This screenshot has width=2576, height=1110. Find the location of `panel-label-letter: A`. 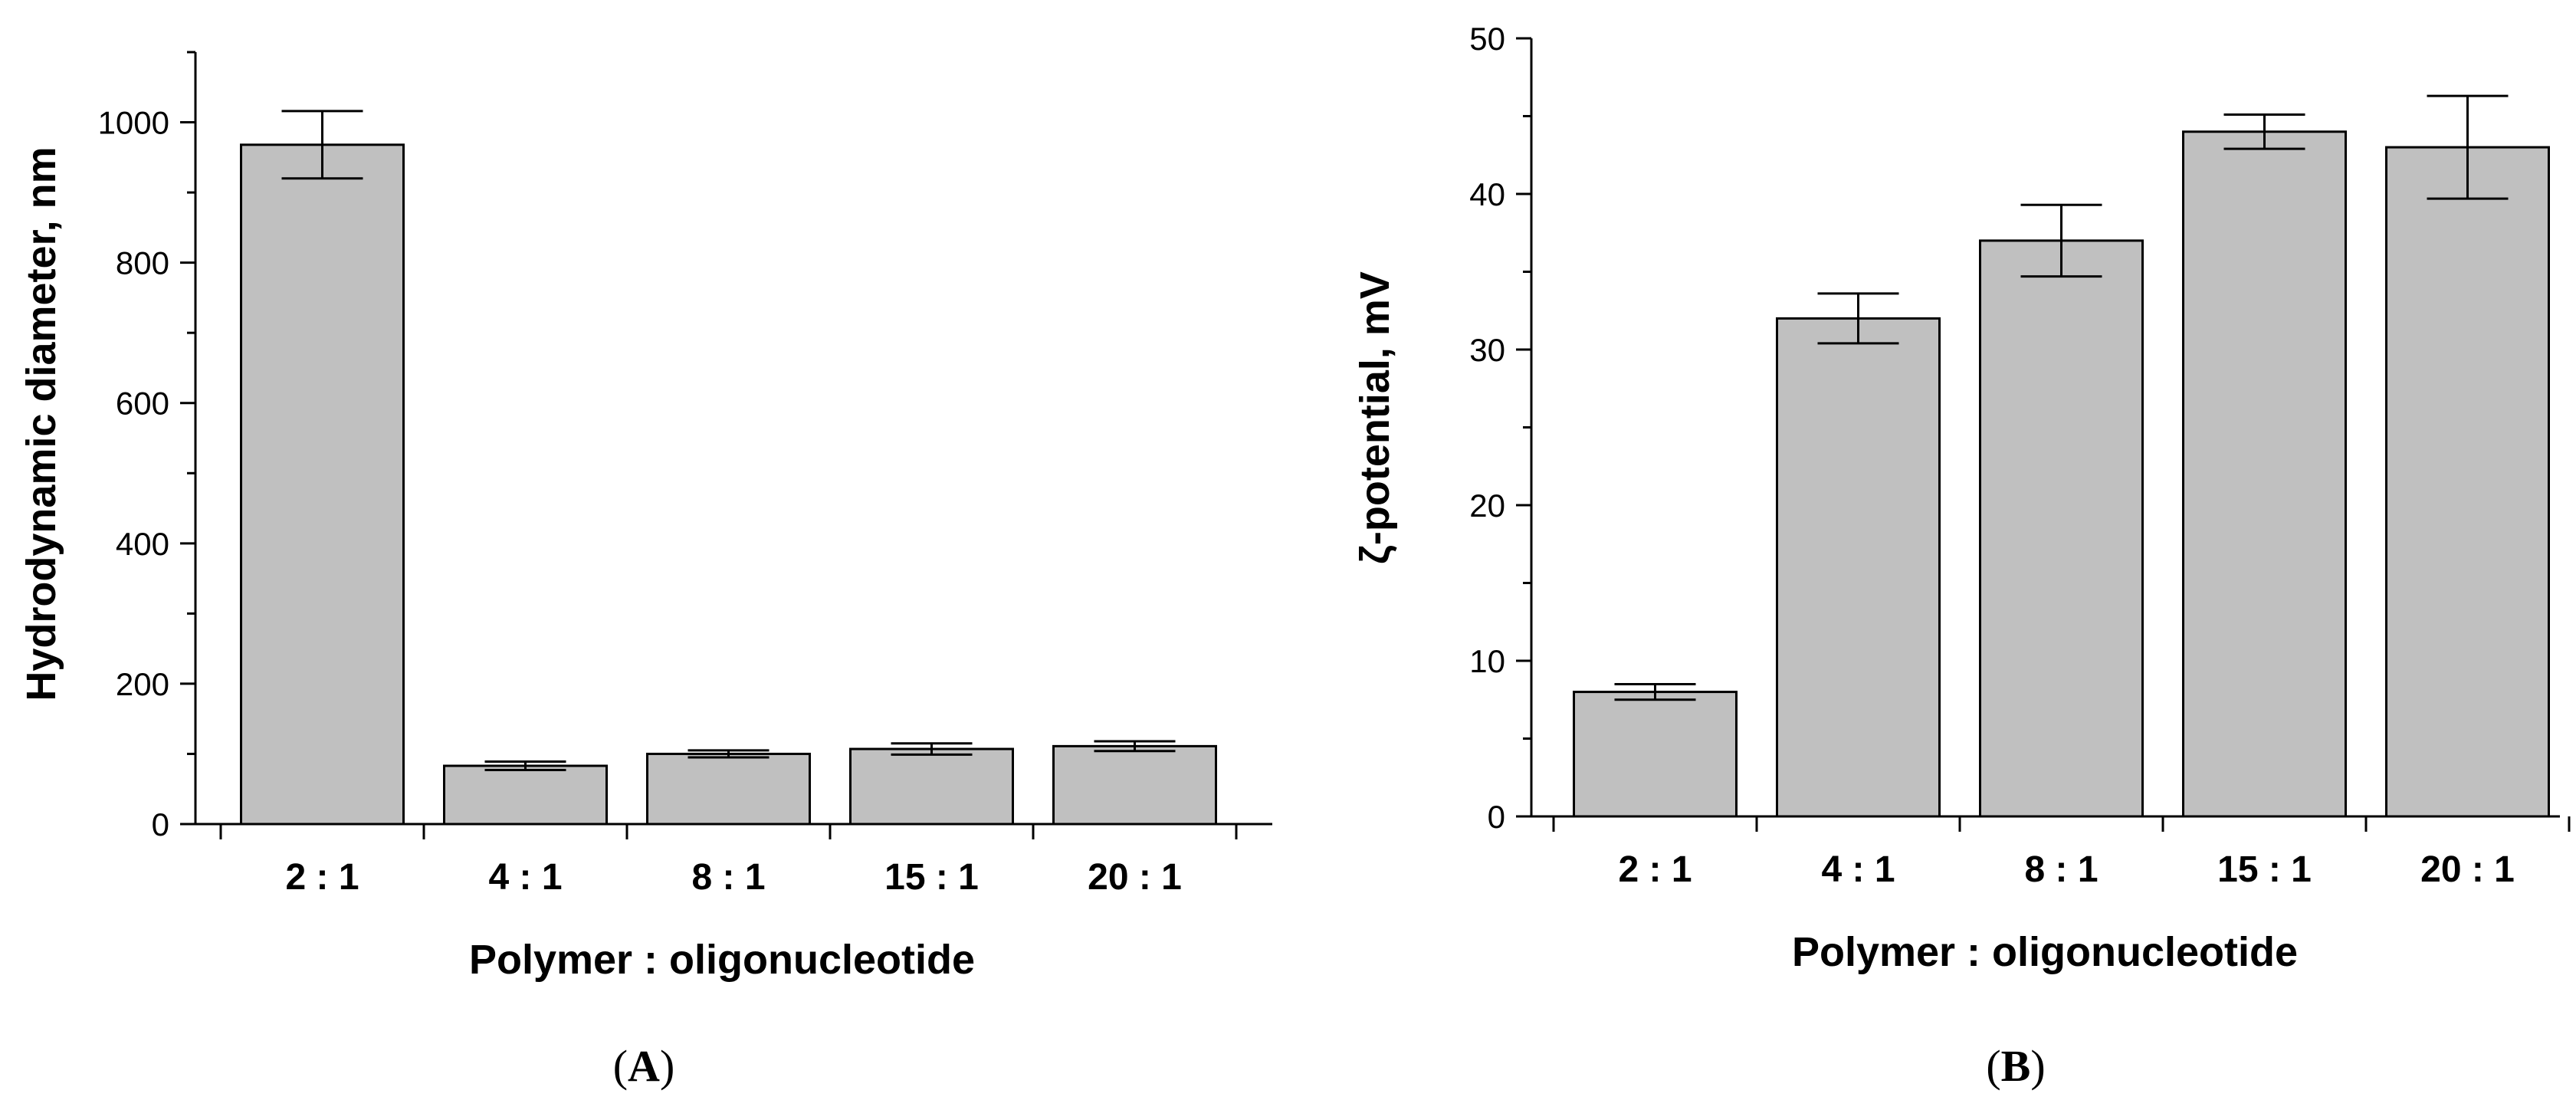

panel-label-letter: A is located at coordinates (644, 1066).